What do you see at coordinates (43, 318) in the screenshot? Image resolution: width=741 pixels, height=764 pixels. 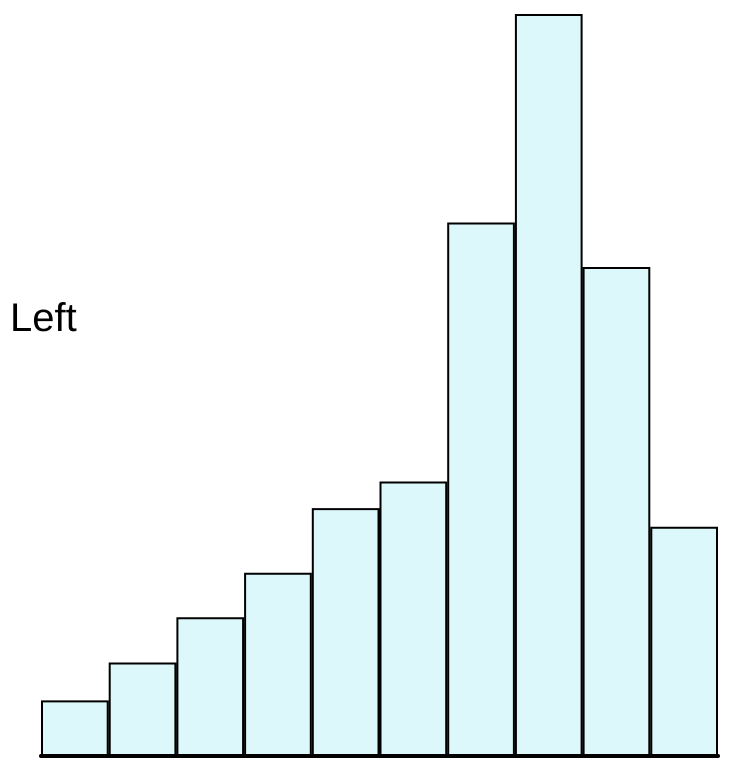 I see `annotation: Left` at bounding box center [43, 318].